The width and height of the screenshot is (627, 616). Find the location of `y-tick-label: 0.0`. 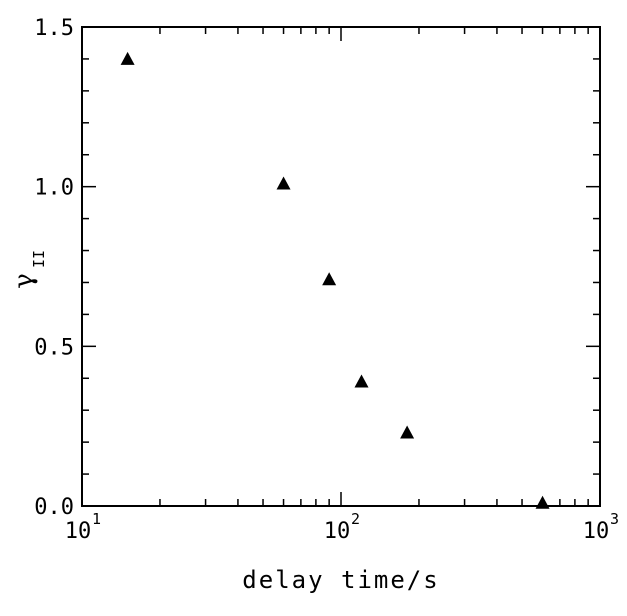

y-tick-label: 0.0 is located at coordinates (54, 507).